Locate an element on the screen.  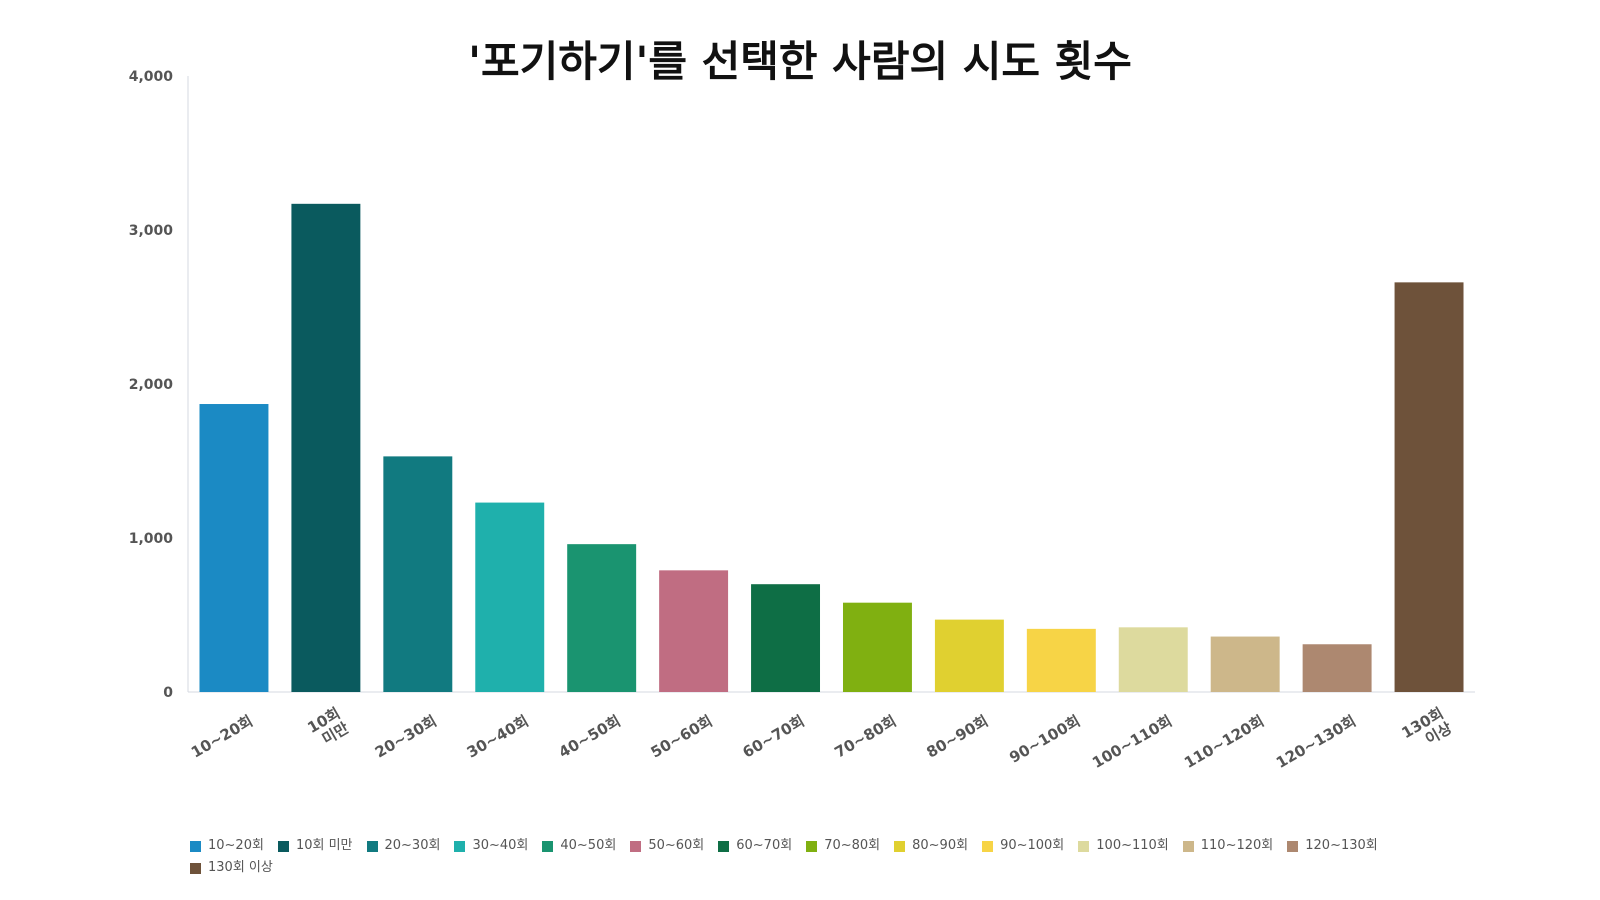
legend-label: 70~80회 is located at coordinates (852, 845).